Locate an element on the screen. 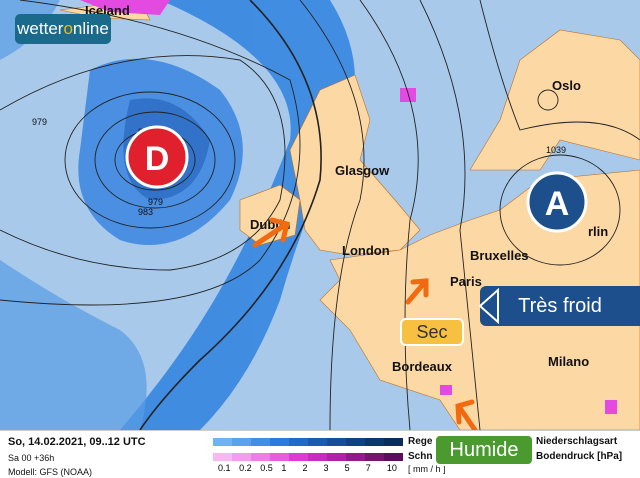  model-name: Modell: GFS (NOAA) is located at coordinates (50, 472).